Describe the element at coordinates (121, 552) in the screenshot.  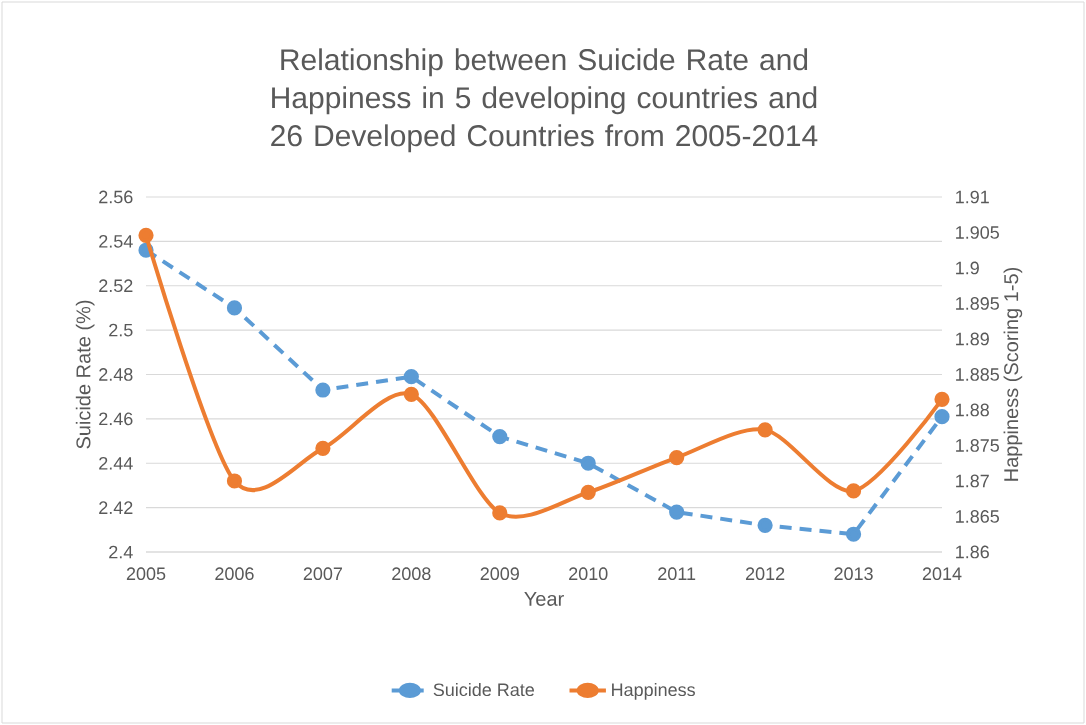
I see `y-tick-label: 2.4` at that location.